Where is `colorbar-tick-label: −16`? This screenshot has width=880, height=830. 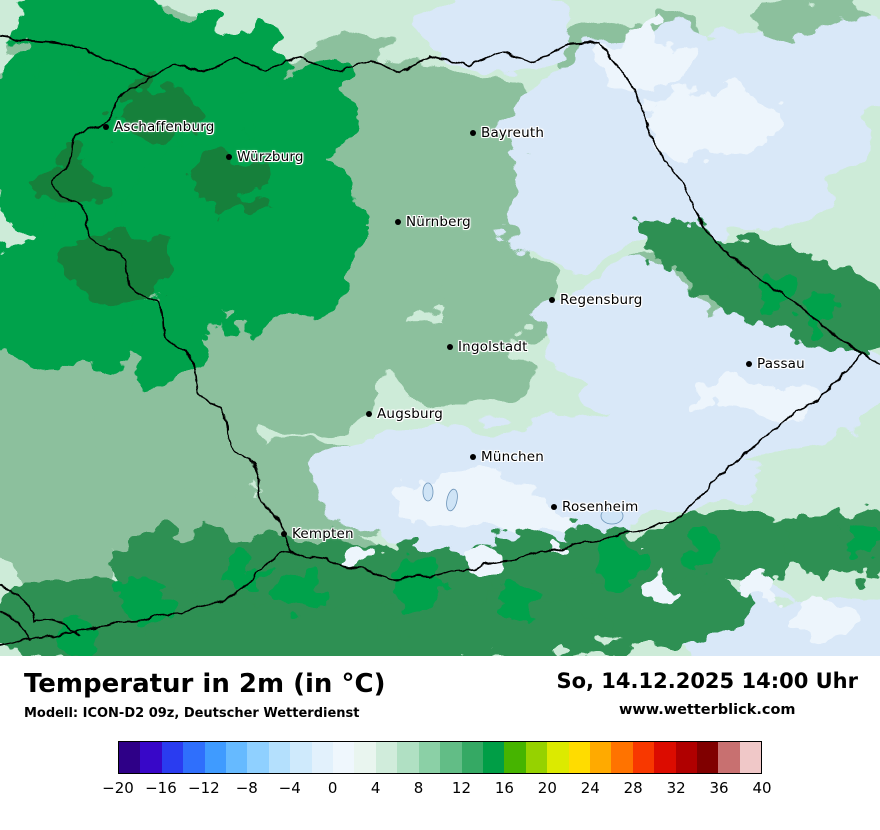 colorbar-tick-label: −16 is located at coordinates (161, 787).